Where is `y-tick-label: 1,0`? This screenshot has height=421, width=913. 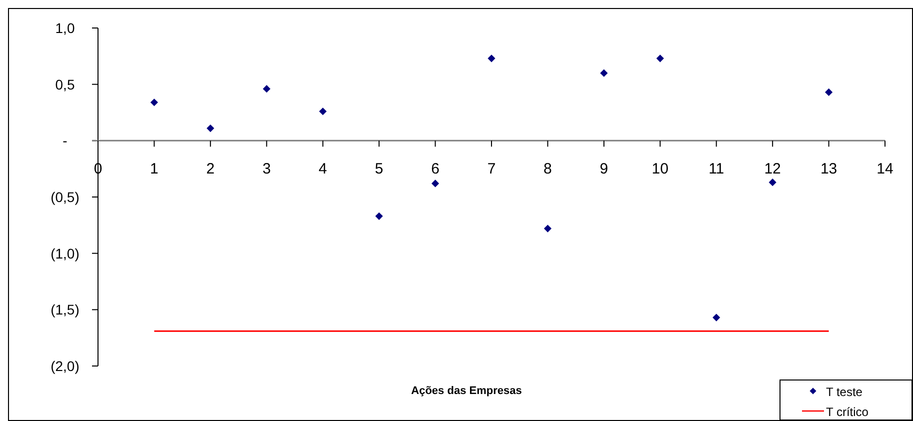 y-tick-label: 1,0 is located at coordinates (65, 28).